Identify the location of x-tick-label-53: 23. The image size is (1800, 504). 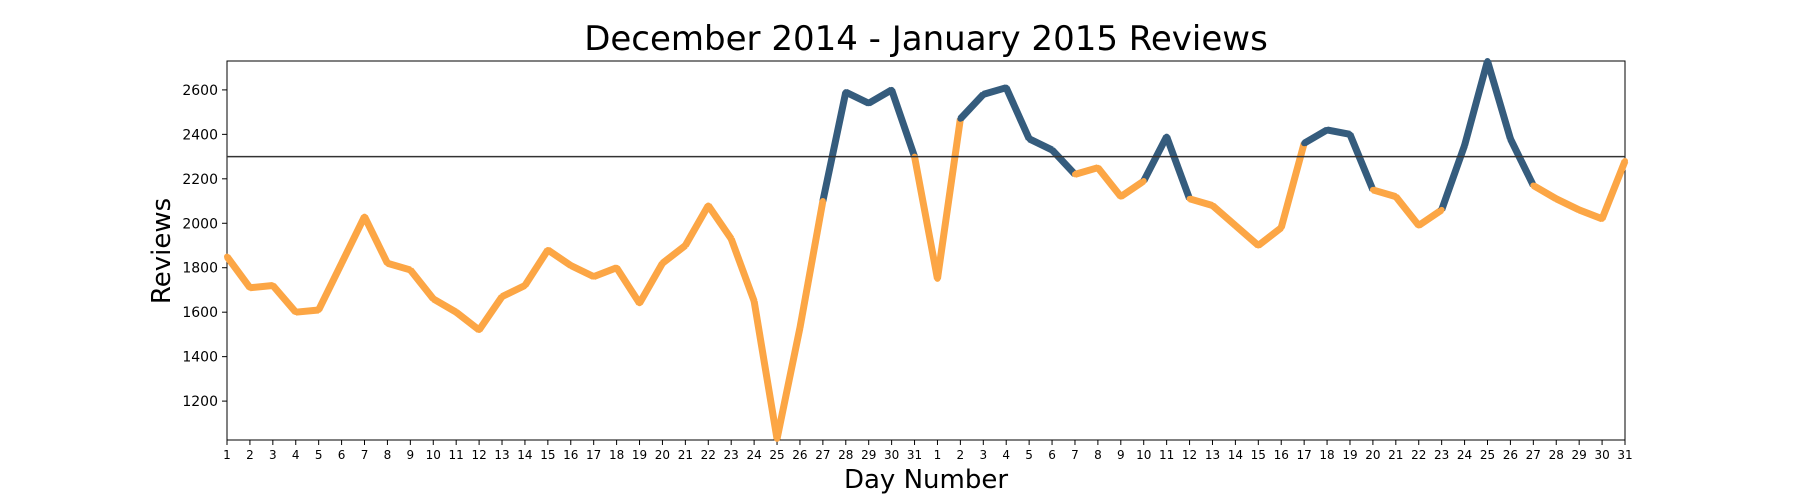
(1441, 455).